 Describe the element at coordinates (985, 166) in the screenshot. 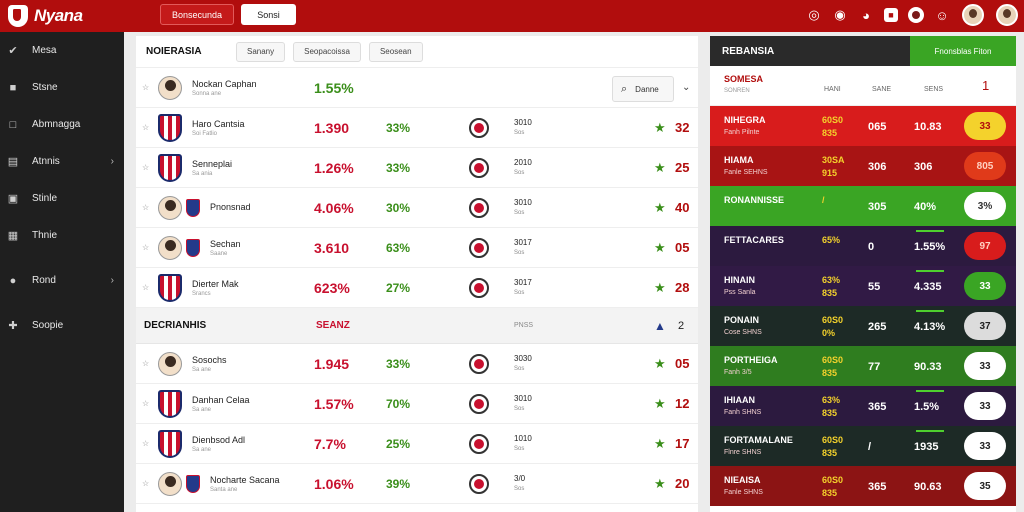

I see `score-pill: 805` at that location.